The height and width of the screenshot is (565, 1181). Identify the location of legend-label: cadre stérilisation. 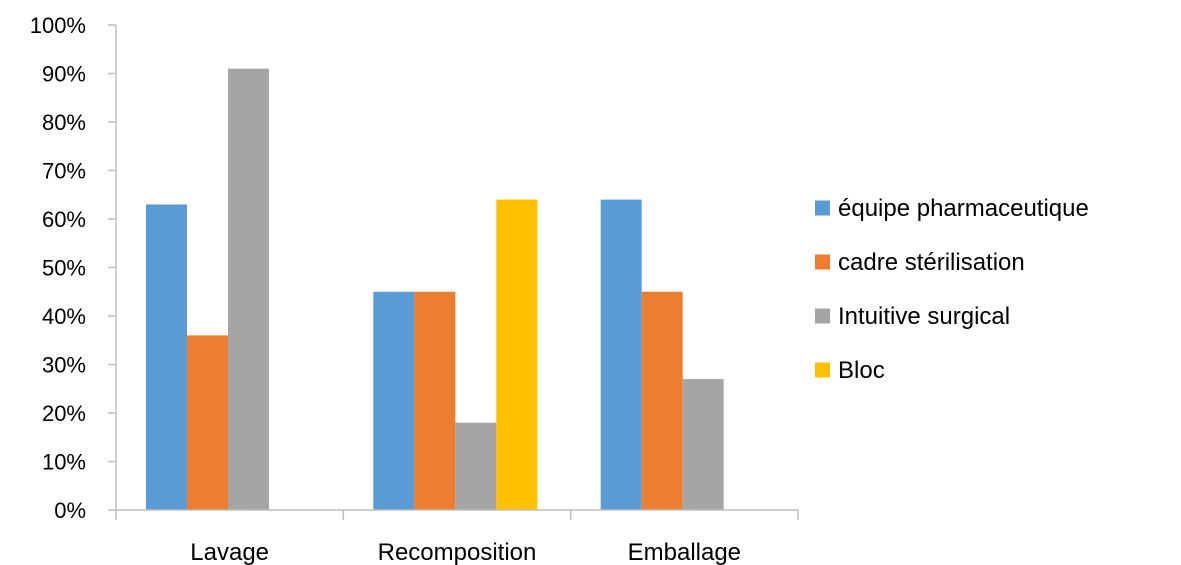
(931, 262).